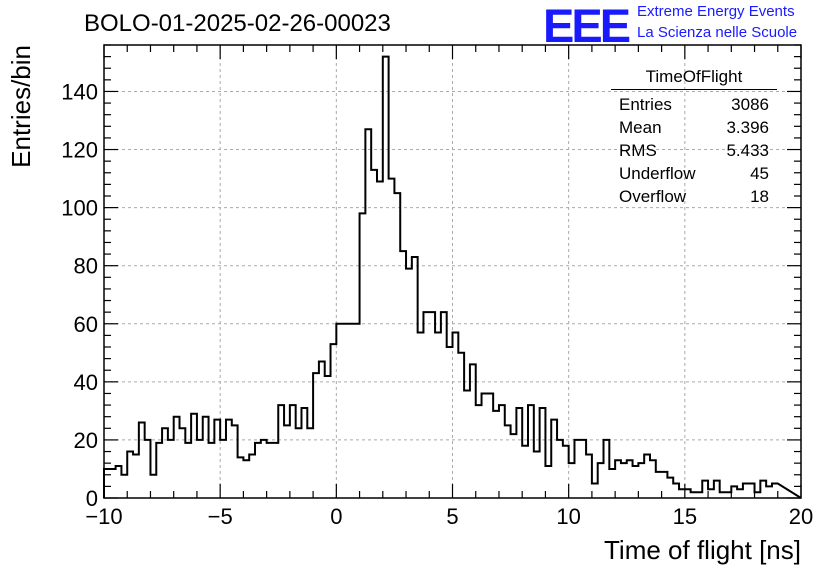 Image resolution: width=836 pixels, height=572 pixels. I want to click on stats-row-mean: Mean 3.396, so click(694, 127).